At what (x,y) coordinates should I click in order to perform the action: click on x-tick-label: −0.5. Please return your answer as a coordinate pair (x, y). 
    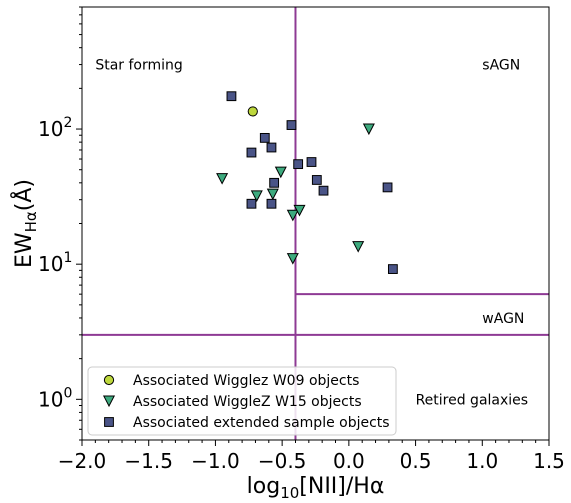
    Looking at the image, I should click on (282, 461).